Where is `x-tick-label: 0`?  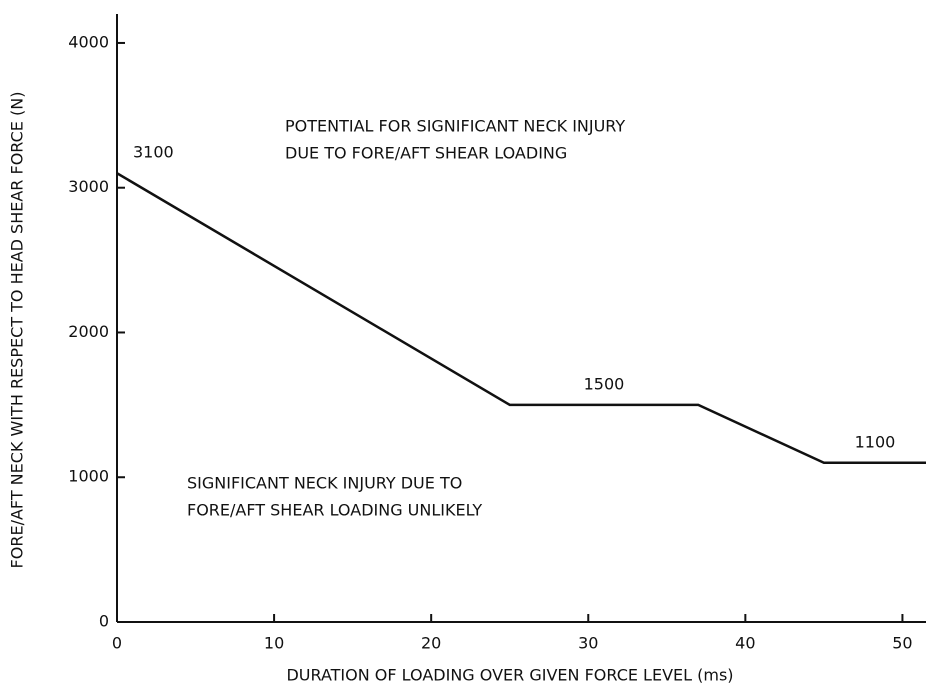
x-tick-label: 0 is located at coordinates (117, 643).